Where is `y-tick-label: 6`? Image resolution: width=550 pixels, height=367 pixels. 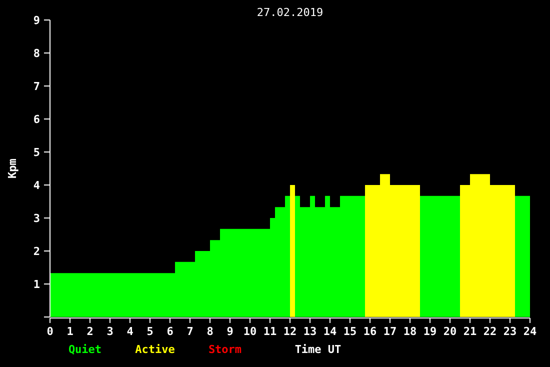 y-tick-label: 6 is located at coordinates (36, 119).